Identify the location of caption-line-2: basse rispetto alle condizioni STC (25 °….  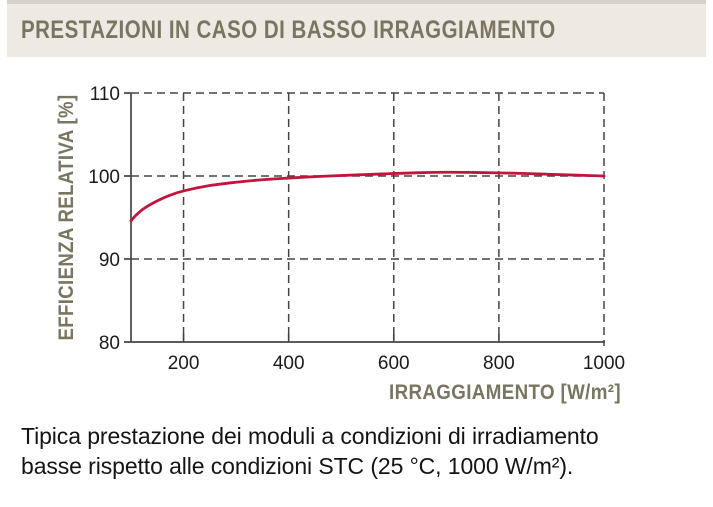
(297, 466).